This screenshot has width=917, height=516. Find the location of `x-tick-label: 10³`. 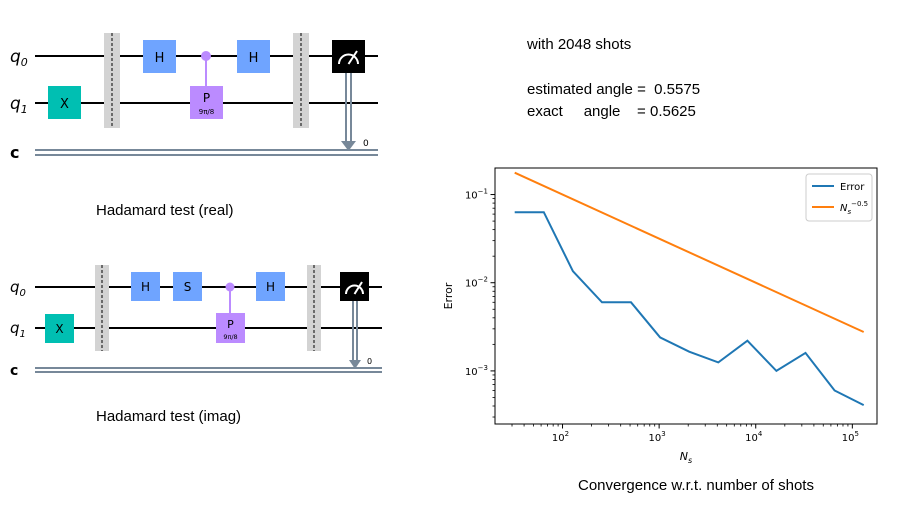

x-tick-label: 10³ is located at coordinates (657, 437).